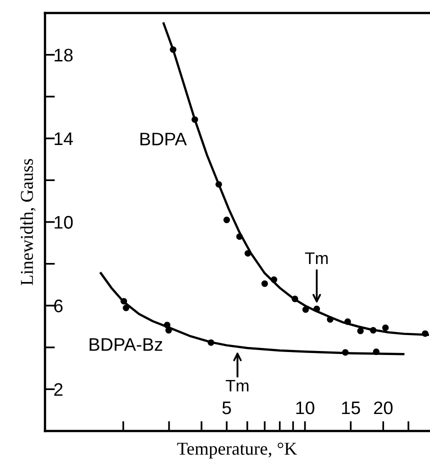  What do you see at coordinates (163, 139) in the screenshot?
I see `series-label: BDPA` at bounding box center [163, 139].